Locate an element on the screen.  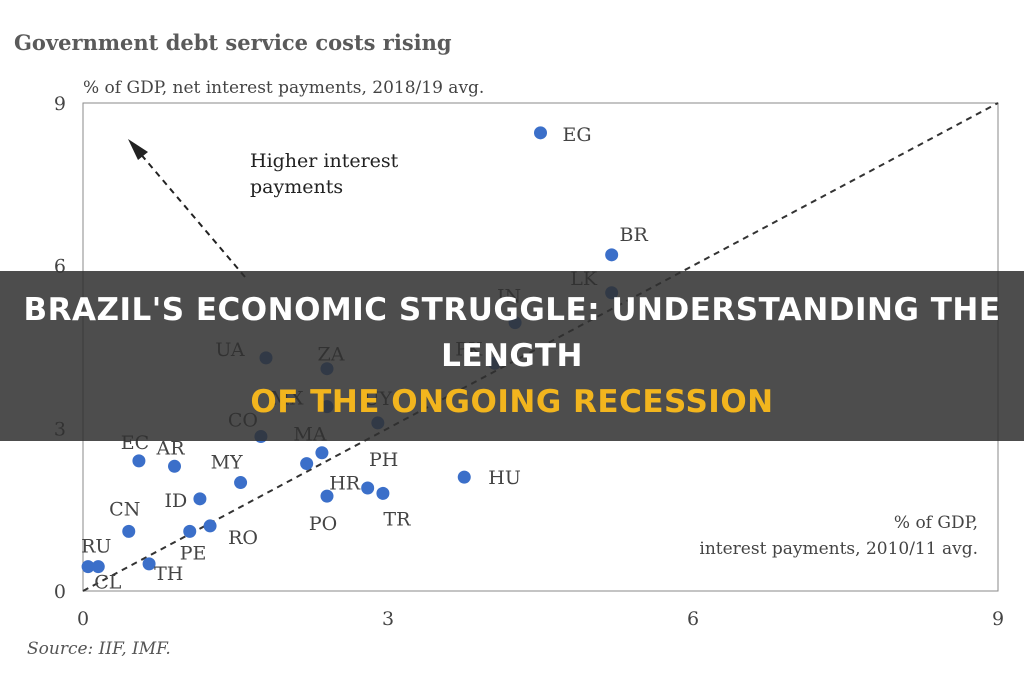
data-point-ec is located at coordinates (139, 461).